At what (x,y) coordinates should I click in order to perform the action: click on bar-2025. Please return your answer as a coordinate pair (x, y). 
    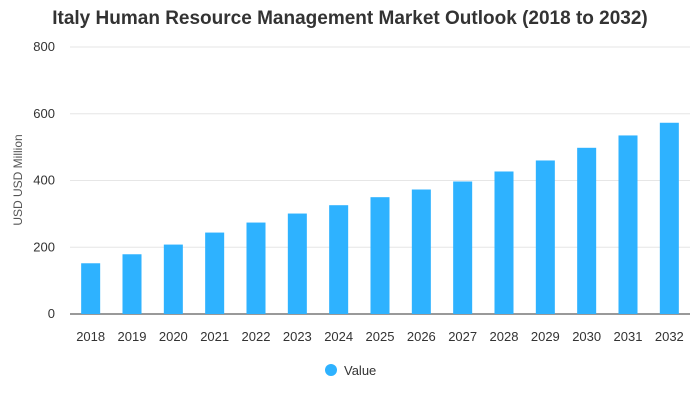
    Looking at the image, I should click on (380, 255).